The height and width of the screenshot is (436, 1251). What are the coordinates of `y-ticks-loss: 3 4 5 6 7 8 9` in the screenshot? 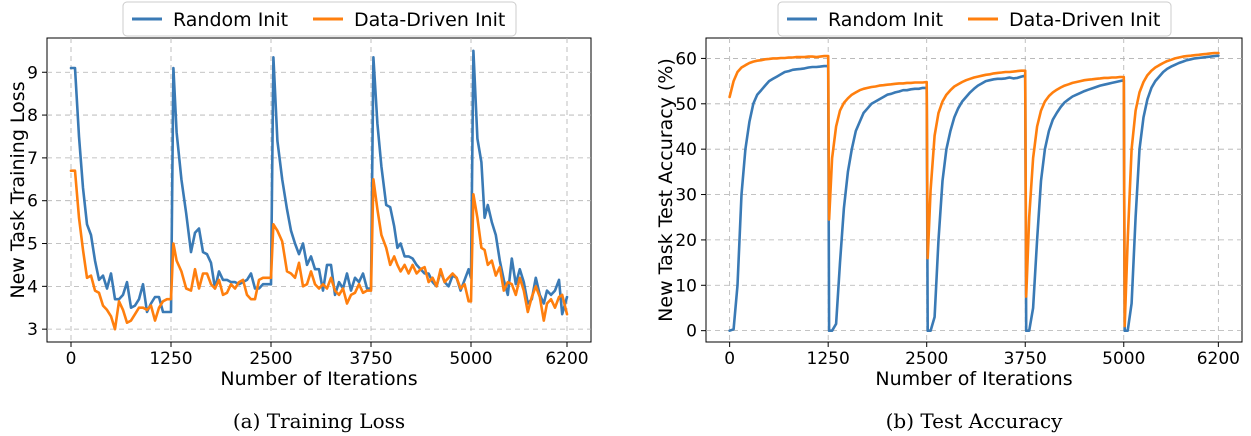 It's located at (37, 201).